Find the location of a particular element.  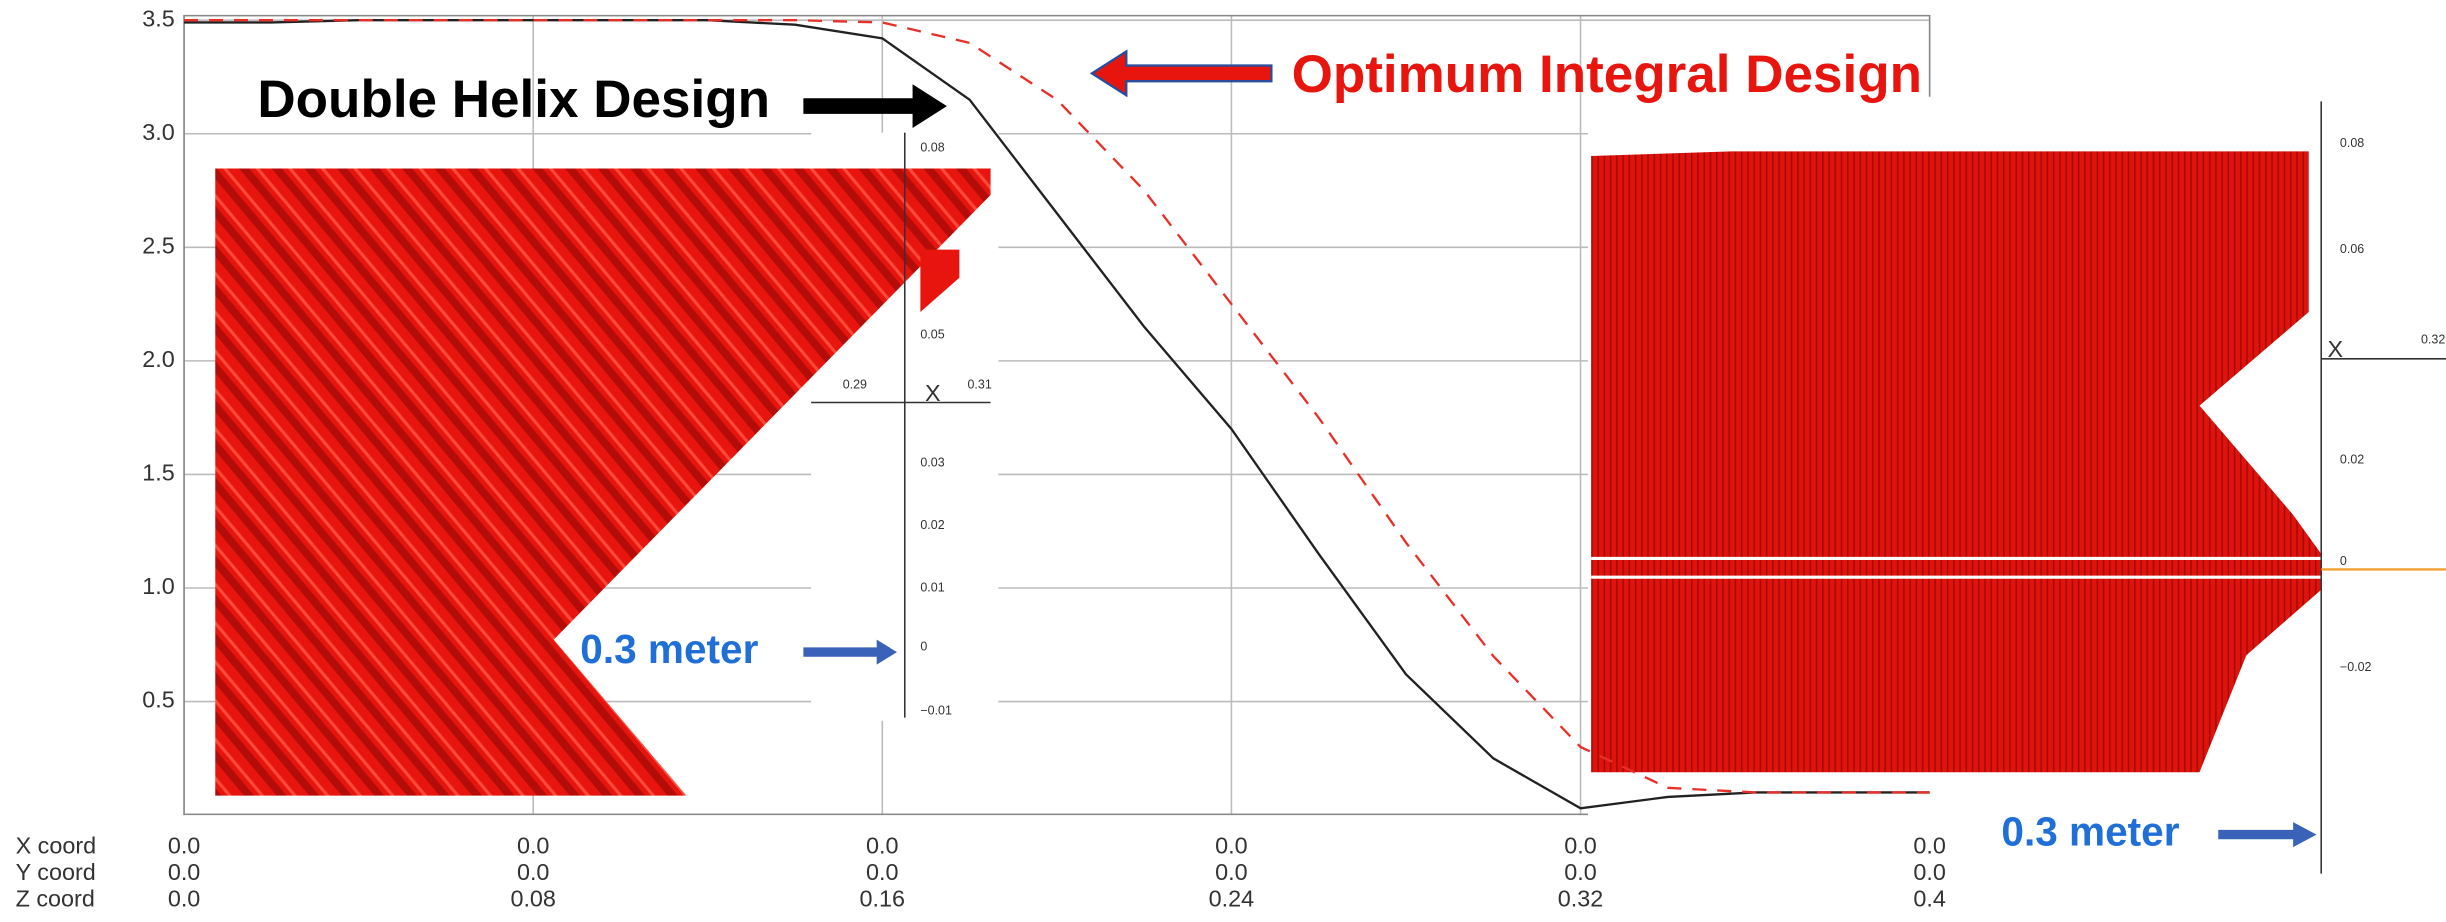

y-tick-label: 3.5 is located at coordinates (158, 18).